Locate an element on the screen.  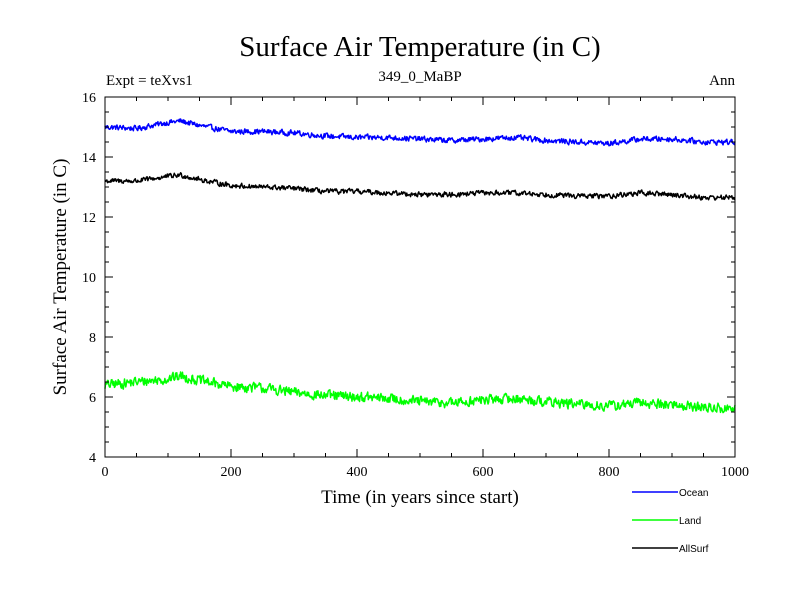
x-tick-label: 800 is located at coordinates (609, 472).